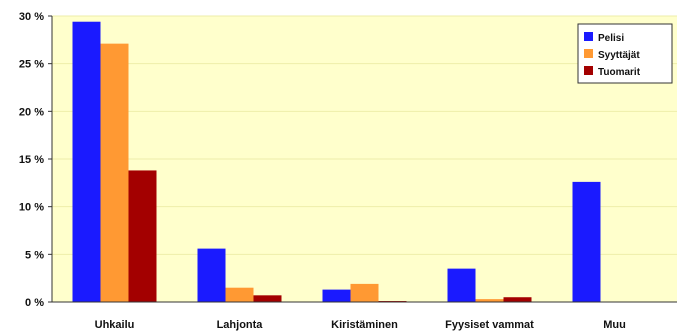 The image size is (682, 333). Describe the element at coordinates (31, 112) in the screenshot. I see `y-tick-label: 20 %` at that location.